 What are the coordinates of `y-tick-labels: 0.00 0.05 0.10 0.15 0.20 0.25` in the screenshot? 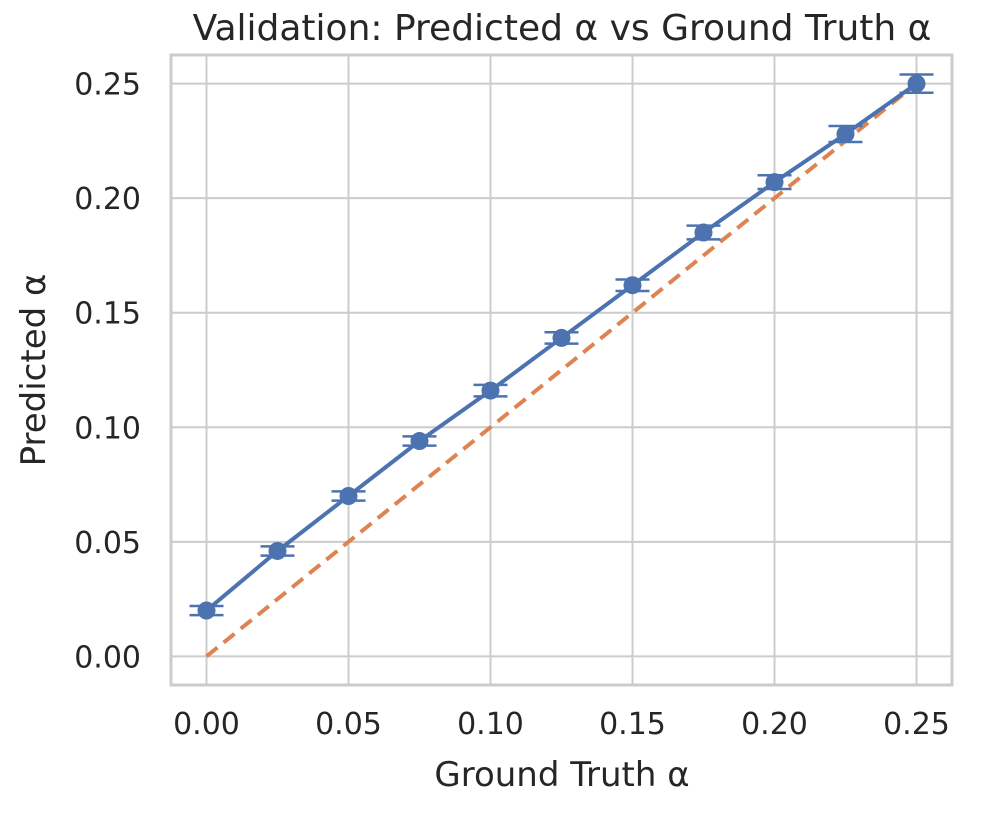 It's located at (107, 372).